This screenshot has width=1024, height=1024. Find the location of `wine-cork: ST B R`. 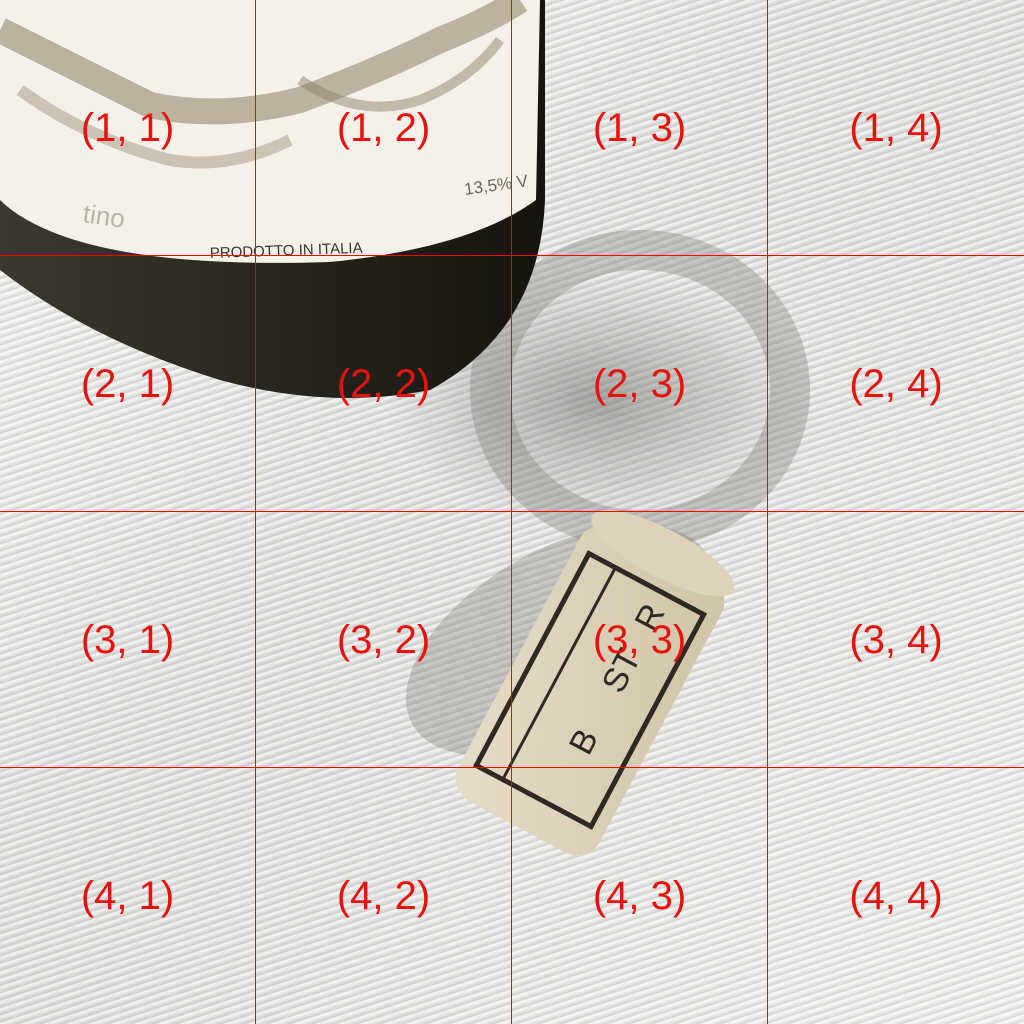

wine-cork: ST B R is located at coordinates (595, 683).